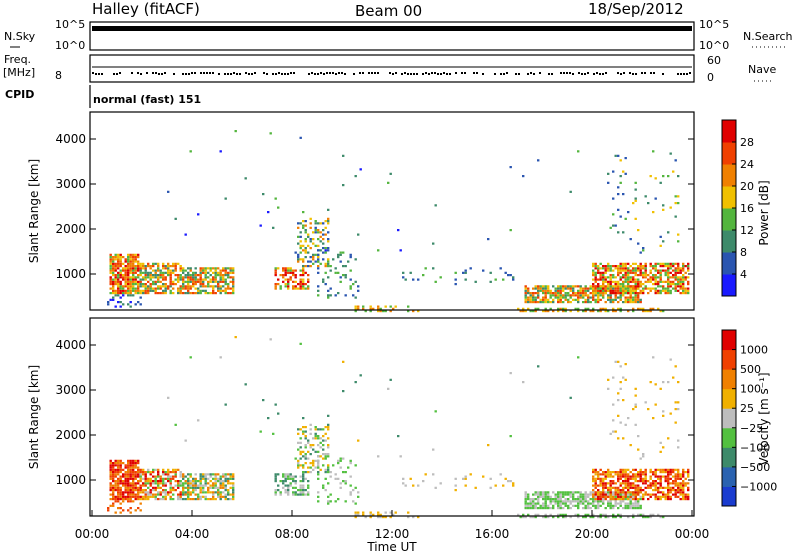 Image resolution: width=800 pixels, height=558 pixels. What do you see at coordinates (388, 11) in the screenshot?
I see `beam-title: Beam 00` at bounding box center [388, 11].